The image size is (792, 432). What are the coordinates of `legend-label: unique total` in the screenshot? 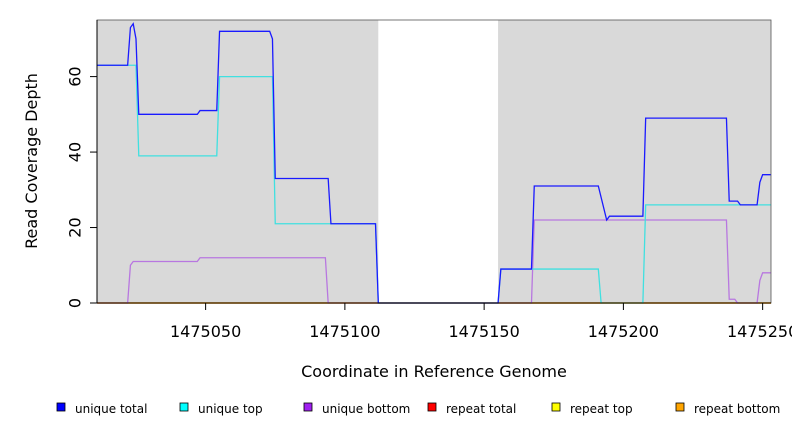 It's located at (111, 409).